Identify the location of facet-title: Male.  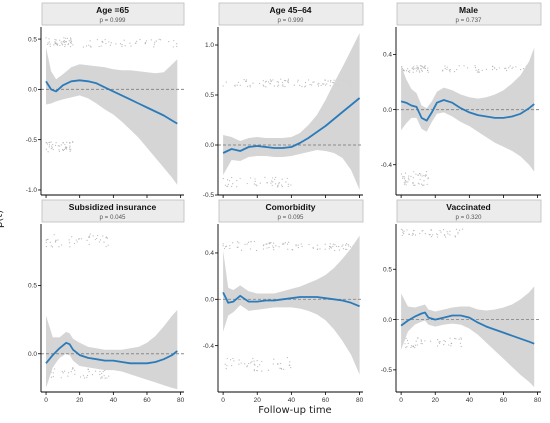
(468, 10).